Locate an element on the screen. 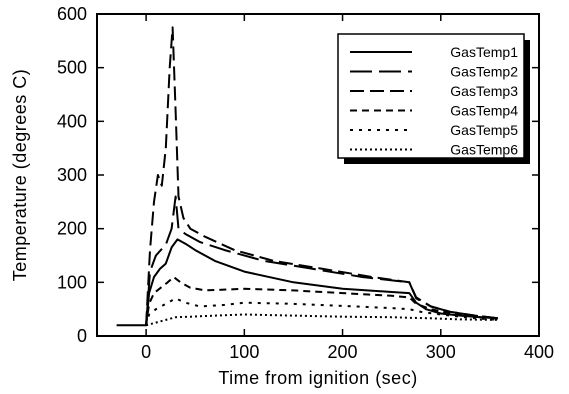 This screenshot has width=569, height=394. y-tick-label: 500 is located at coordinates (72, 68).